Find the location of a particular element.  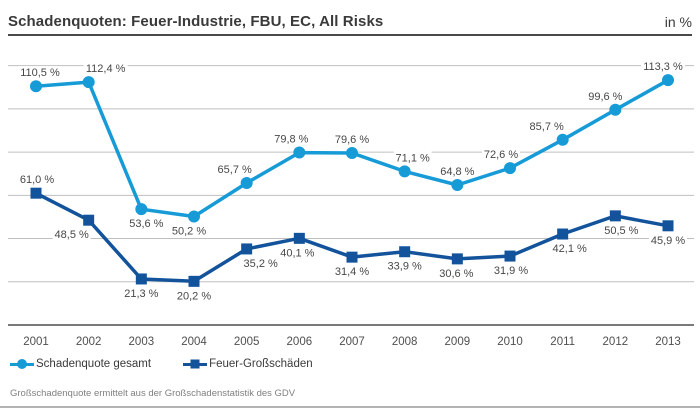

data-label: 40,1 % is located at coordinates (297, 253).